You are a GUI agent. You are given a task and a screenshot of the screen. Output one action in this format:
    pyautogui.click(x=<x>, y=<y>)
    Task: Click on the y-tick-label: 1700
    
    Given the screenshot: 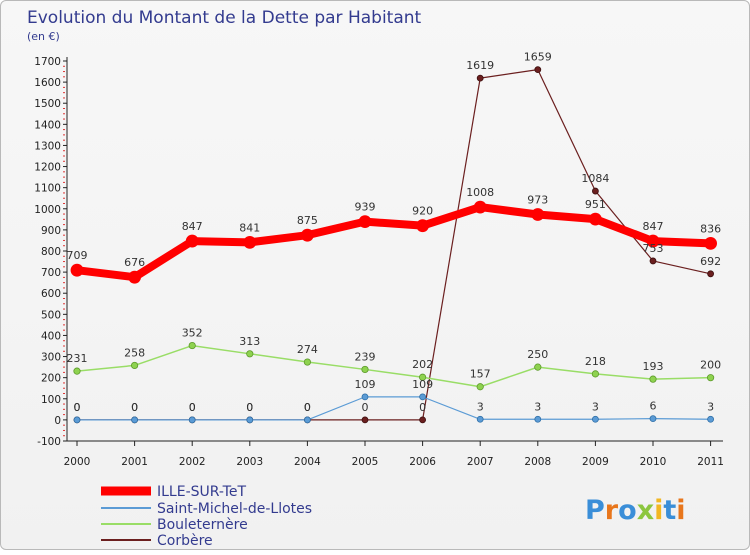 What is the action you would take?
    pyautogui.click(x=47, y=62)
    